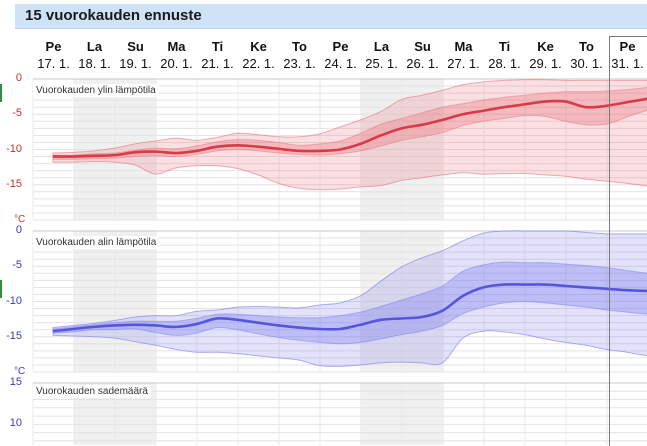 The image size is (647, 446). What do you see at coordinates (381, 63) in the screenshot?
I see `date-label: 25. 1.` at bounding box center [381, 63].